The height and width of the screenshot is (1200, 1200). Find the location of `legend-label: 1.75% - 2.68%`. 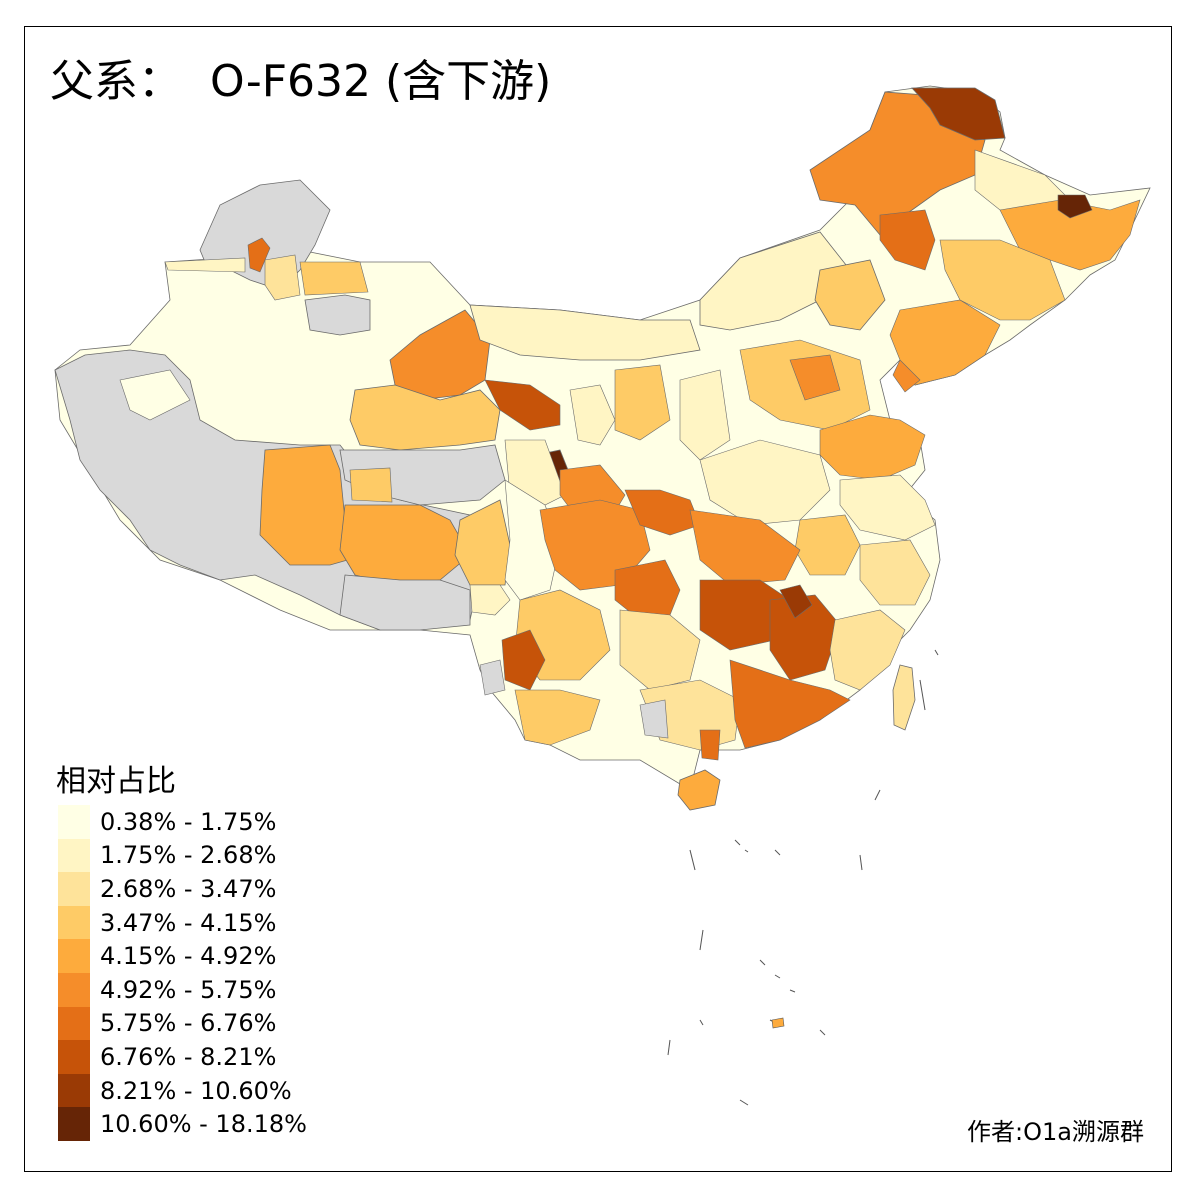

legend-label: 1.75% - 2.68% is located at coordinates (188, 855).